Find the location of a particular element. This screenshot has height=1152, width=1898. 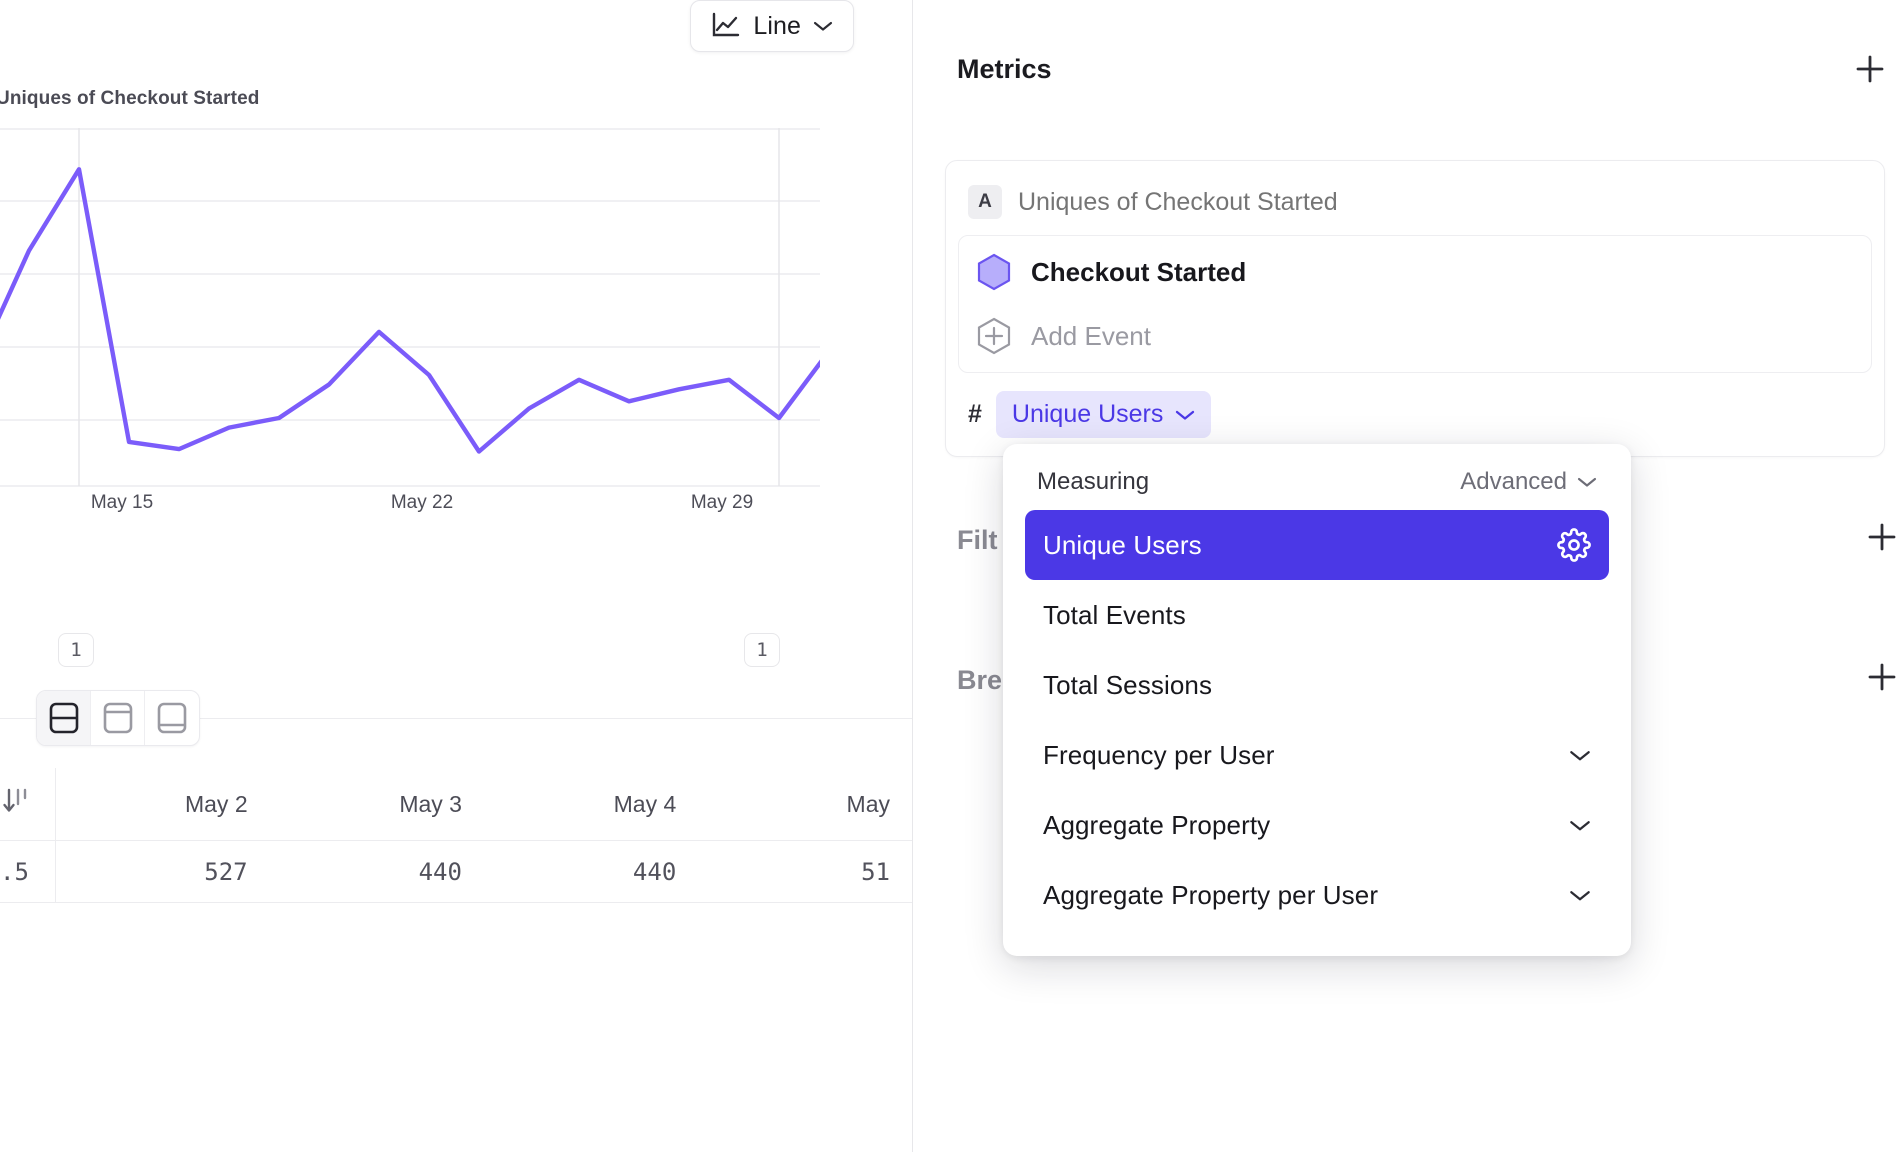

aggregation-chip: Unique Users is located at coordinates (1103, 414).